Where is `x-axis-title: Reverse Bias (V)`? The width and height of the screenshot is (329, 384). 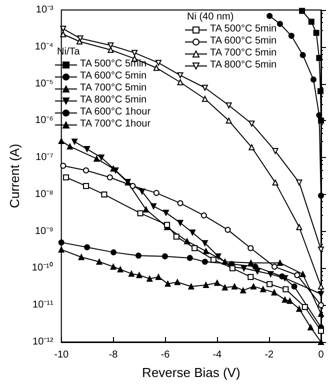
x-axis-title: Reverse Bias (V) is located at coordinates (191, 372).